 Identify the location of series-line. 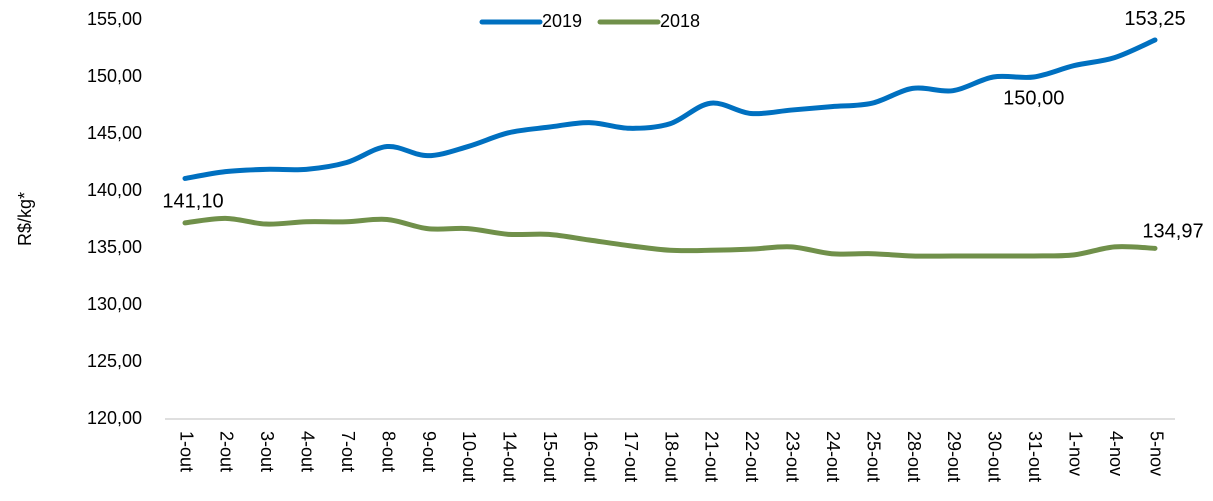
(670, 237).